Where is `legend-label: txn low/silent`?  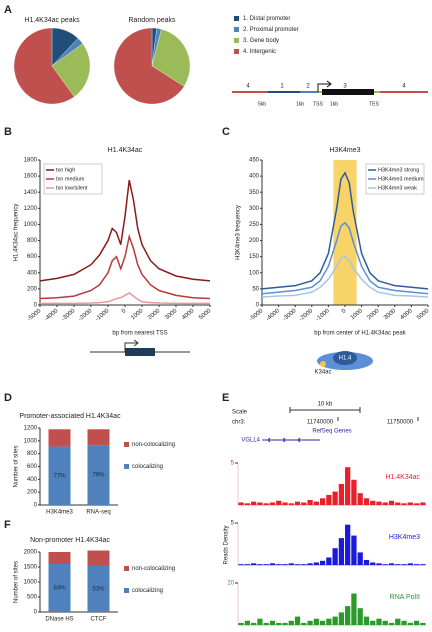
legend-label: txn low/silent is located at coordinates (72, 188).